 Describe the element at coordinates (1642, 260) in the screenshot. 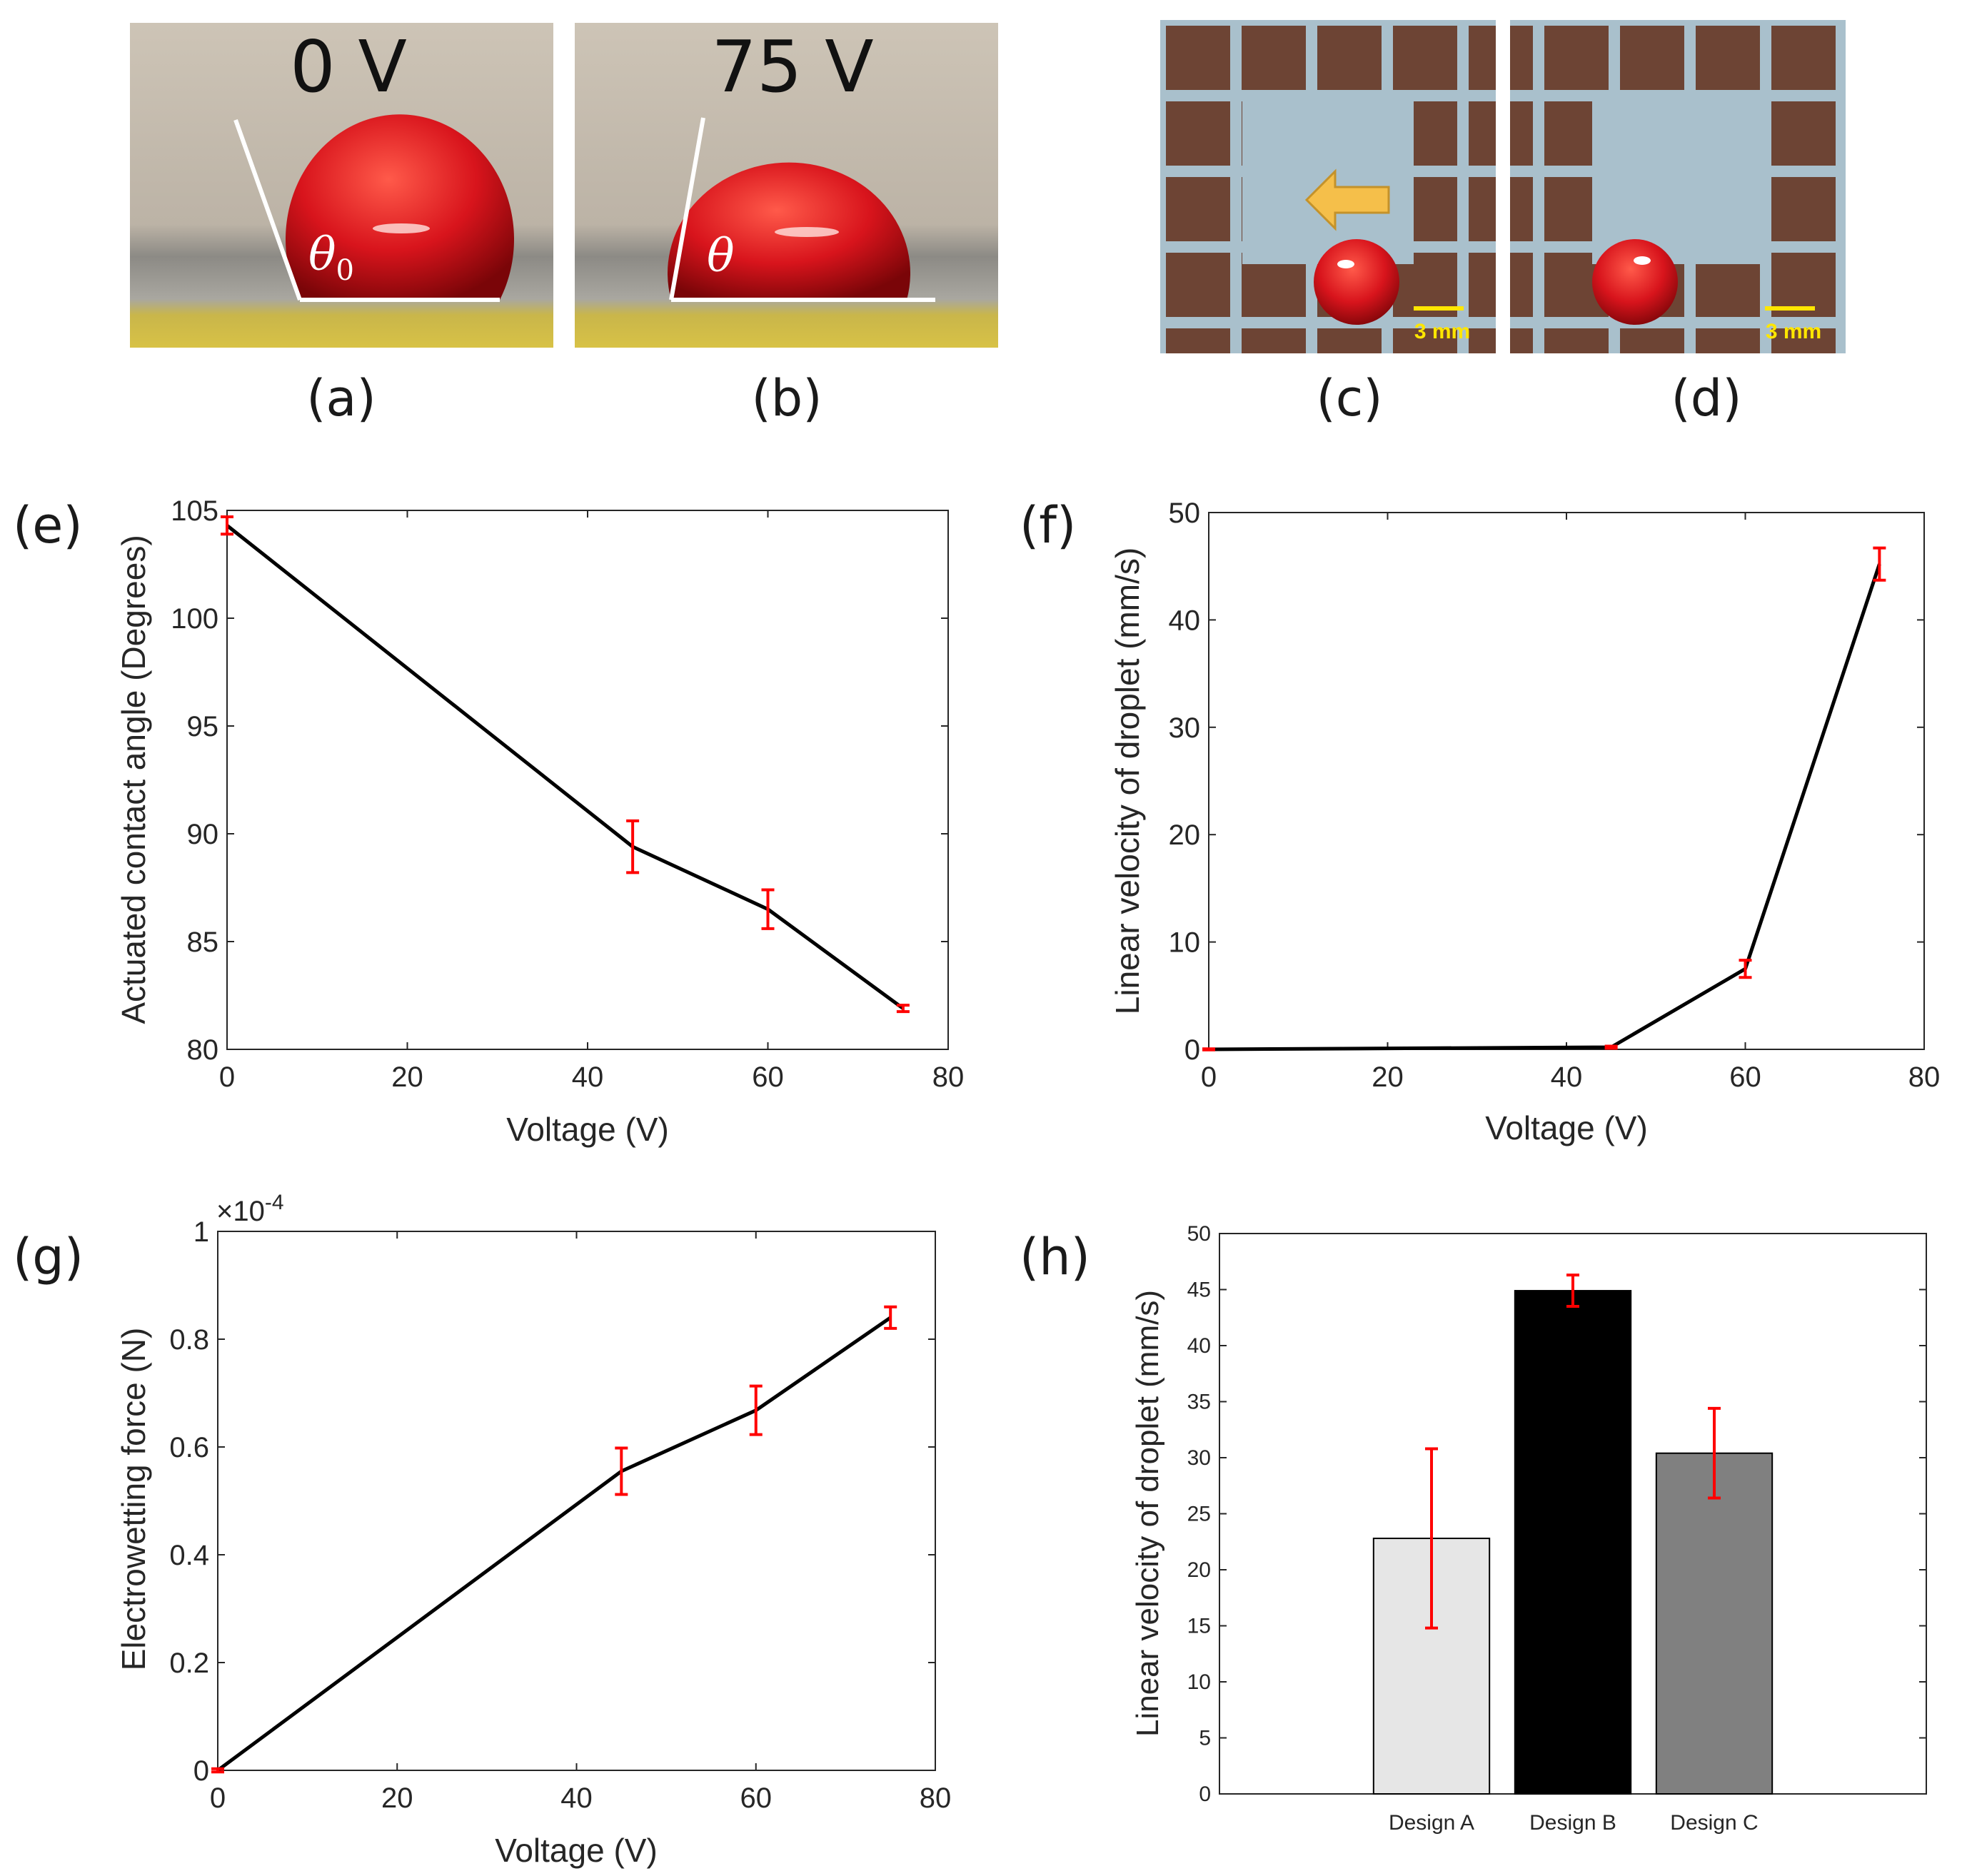

I see `droplet-d-highlight` at that location.